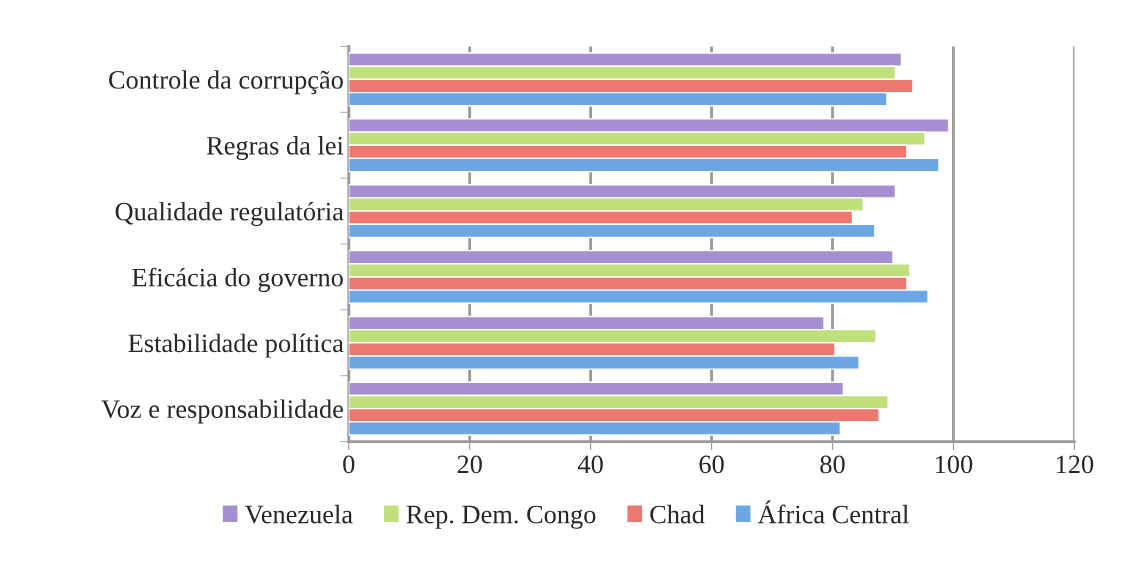 The width and height of the screenshot is (1125, 581). I want to click on y-tick-label: Qualidade regulatória, so click(229, 213).